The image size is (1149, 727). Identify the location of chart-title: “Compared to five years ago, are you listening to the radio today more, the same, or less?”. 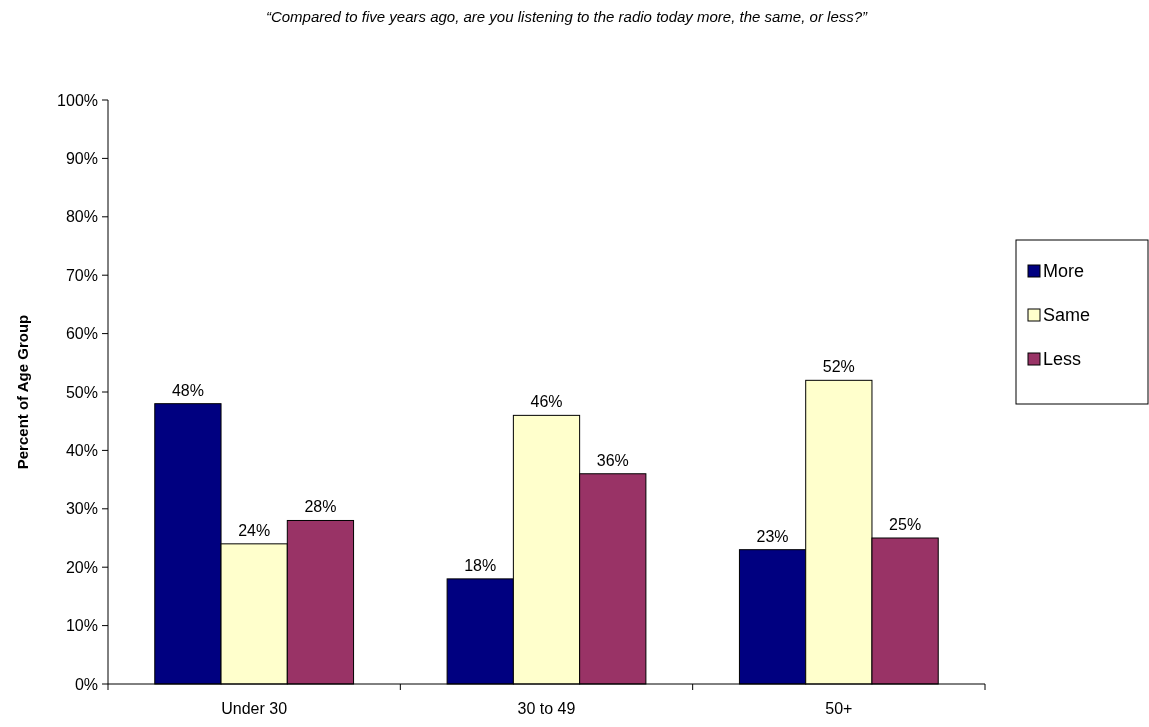
(567, 16).